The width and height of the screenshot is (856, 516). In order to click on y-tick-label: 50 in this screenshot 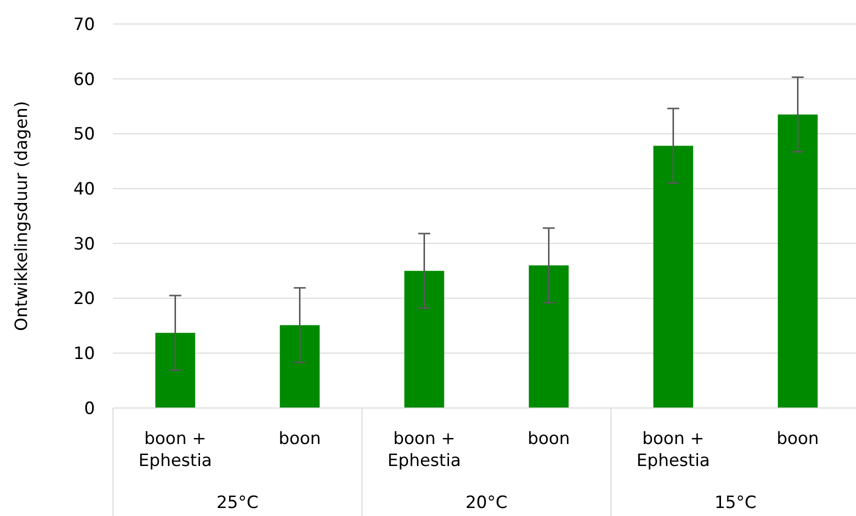, I will do `click(84, 134)`.